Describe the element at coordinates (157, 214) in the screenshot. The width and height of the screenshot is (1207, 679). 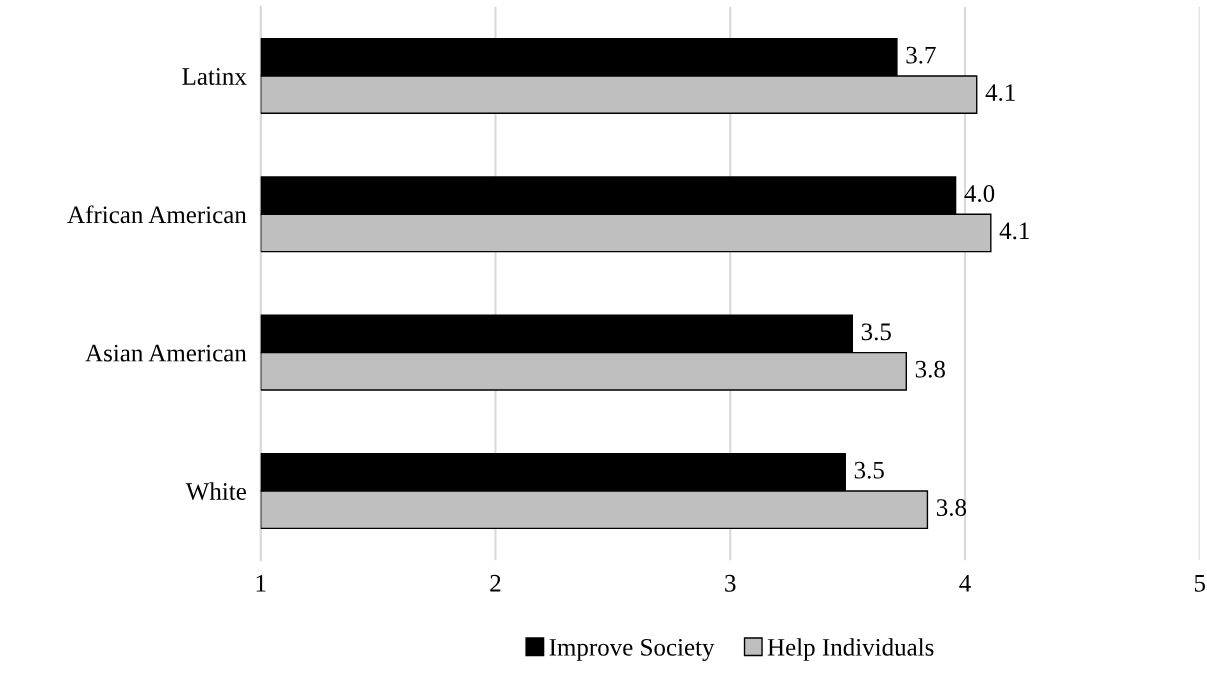
I see `y-tick-label: African American` at that location.